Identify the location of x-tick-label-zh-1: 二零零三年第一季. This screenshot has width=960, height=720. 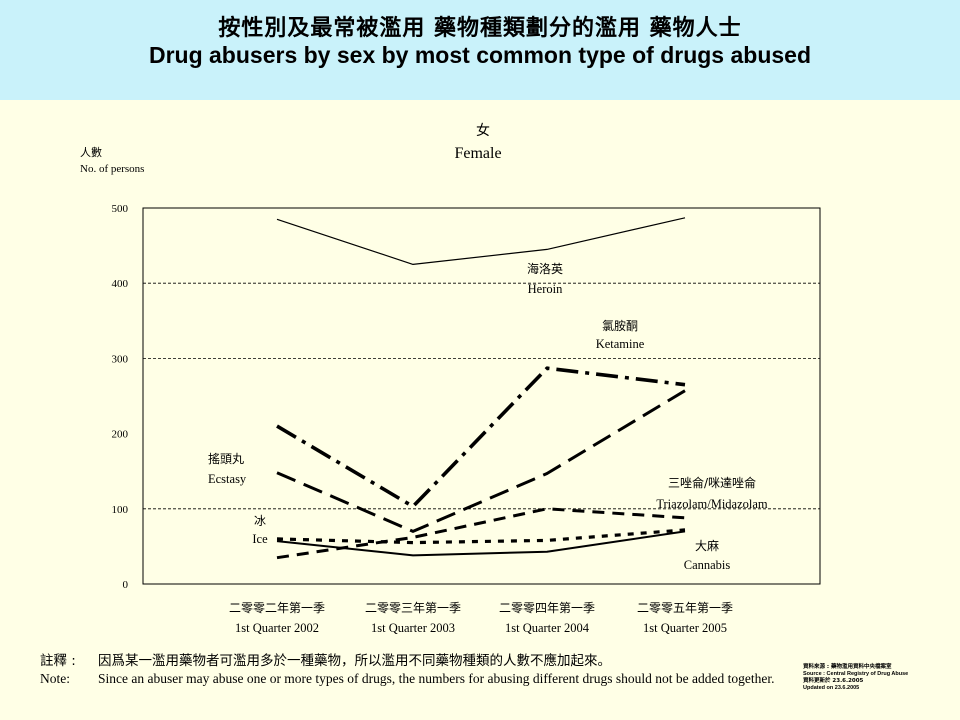
(413, 608).